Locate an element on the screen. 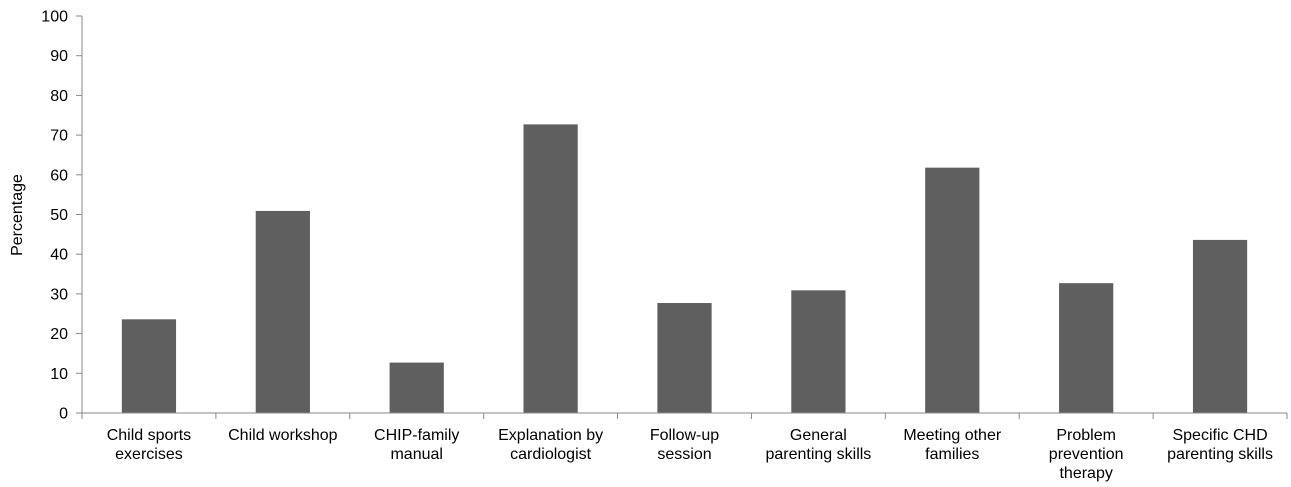  x-category-label-line: cardiologist is located at coordinates (550, 454).